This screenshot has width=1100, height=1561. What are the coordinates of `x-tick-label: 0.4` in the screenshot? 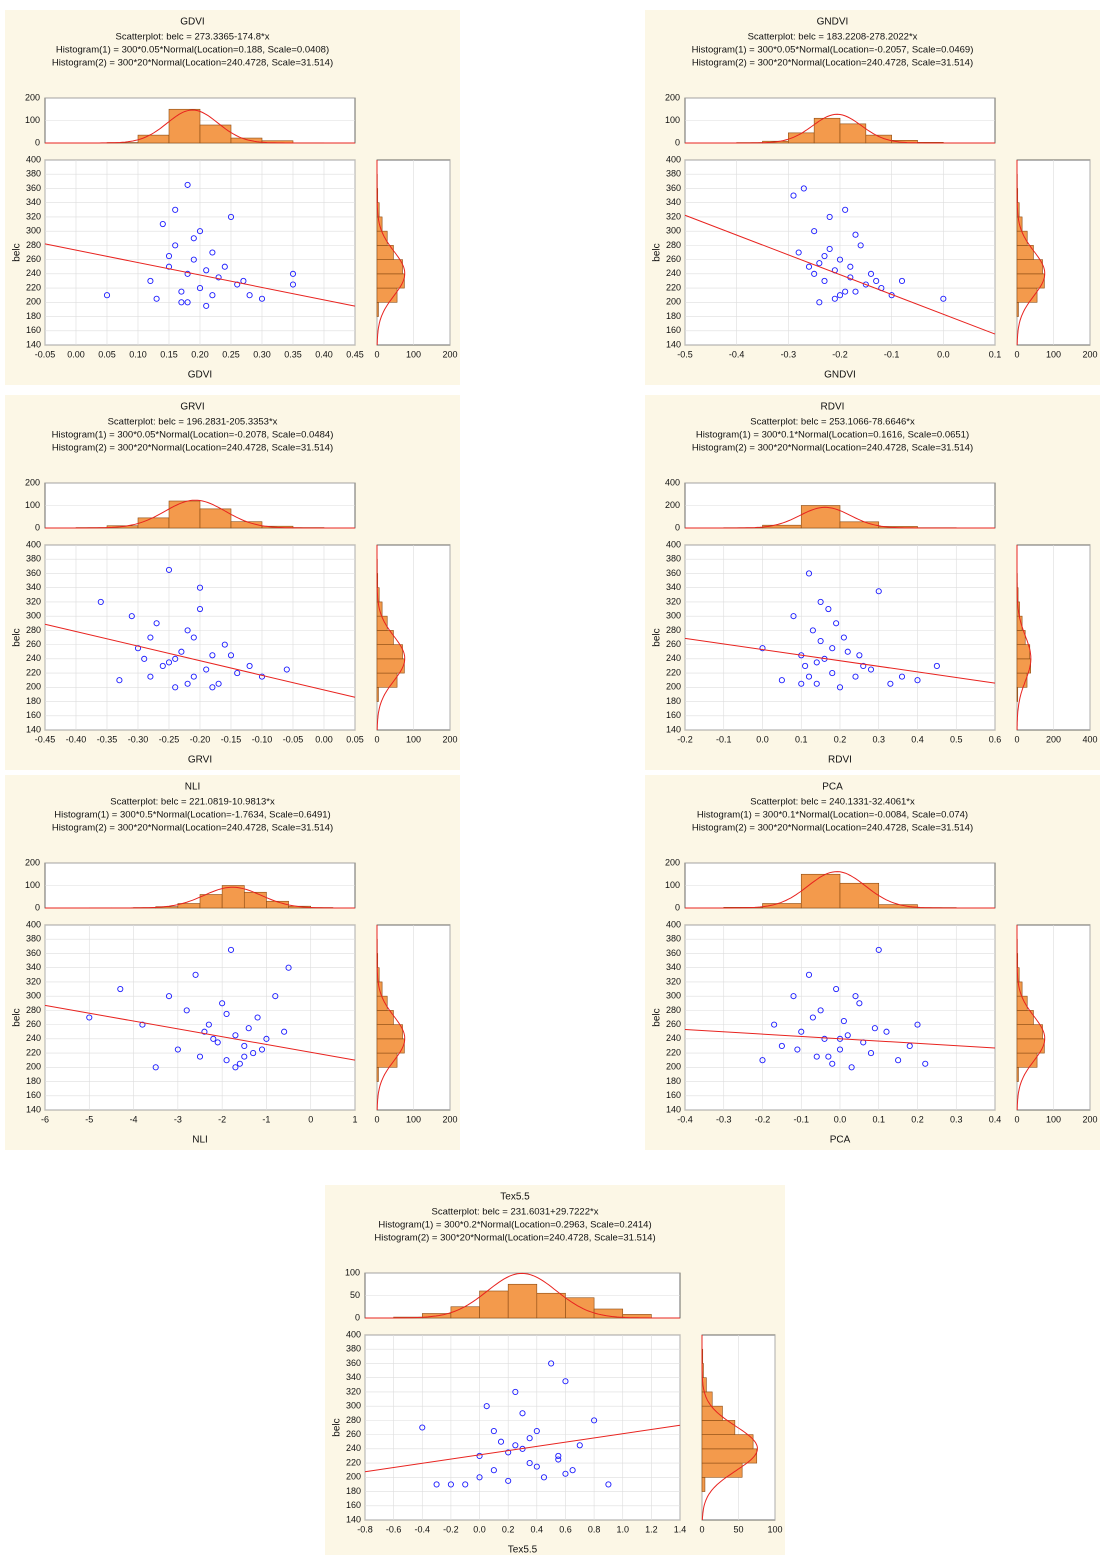 It's located at (995, 1119).